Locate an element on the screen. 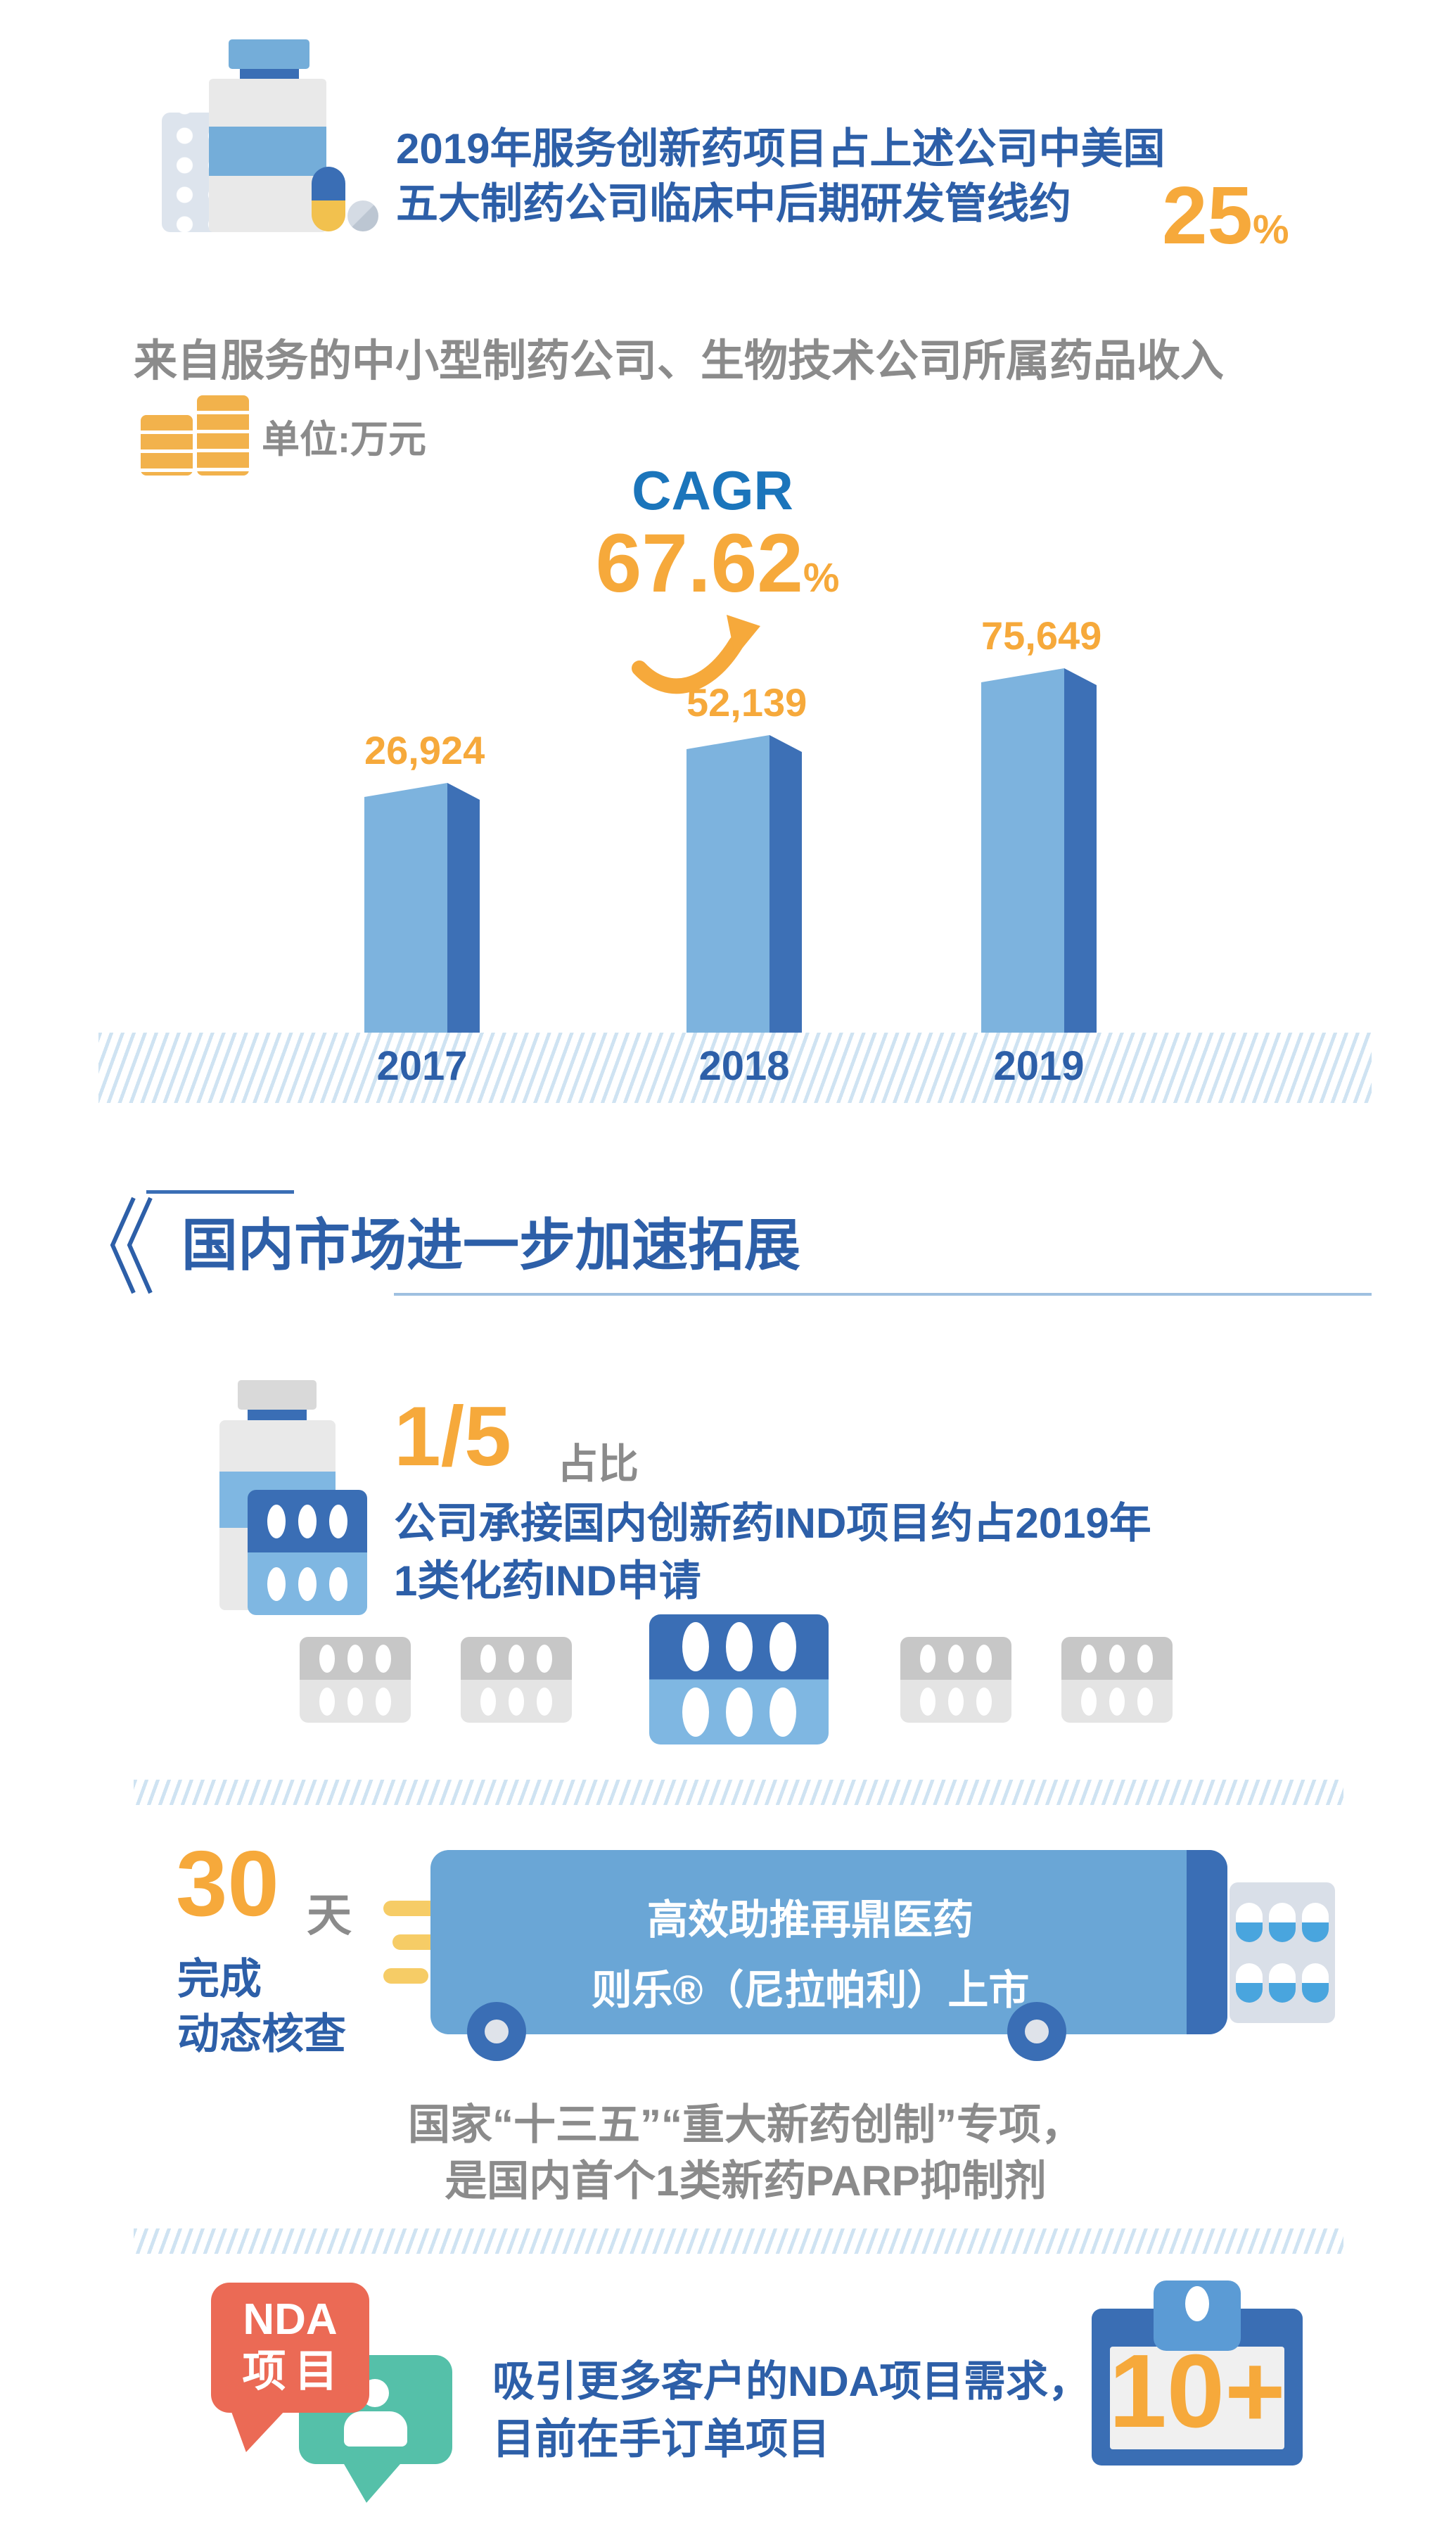  clipboard-paper is located at coordinates (1197, 2398).